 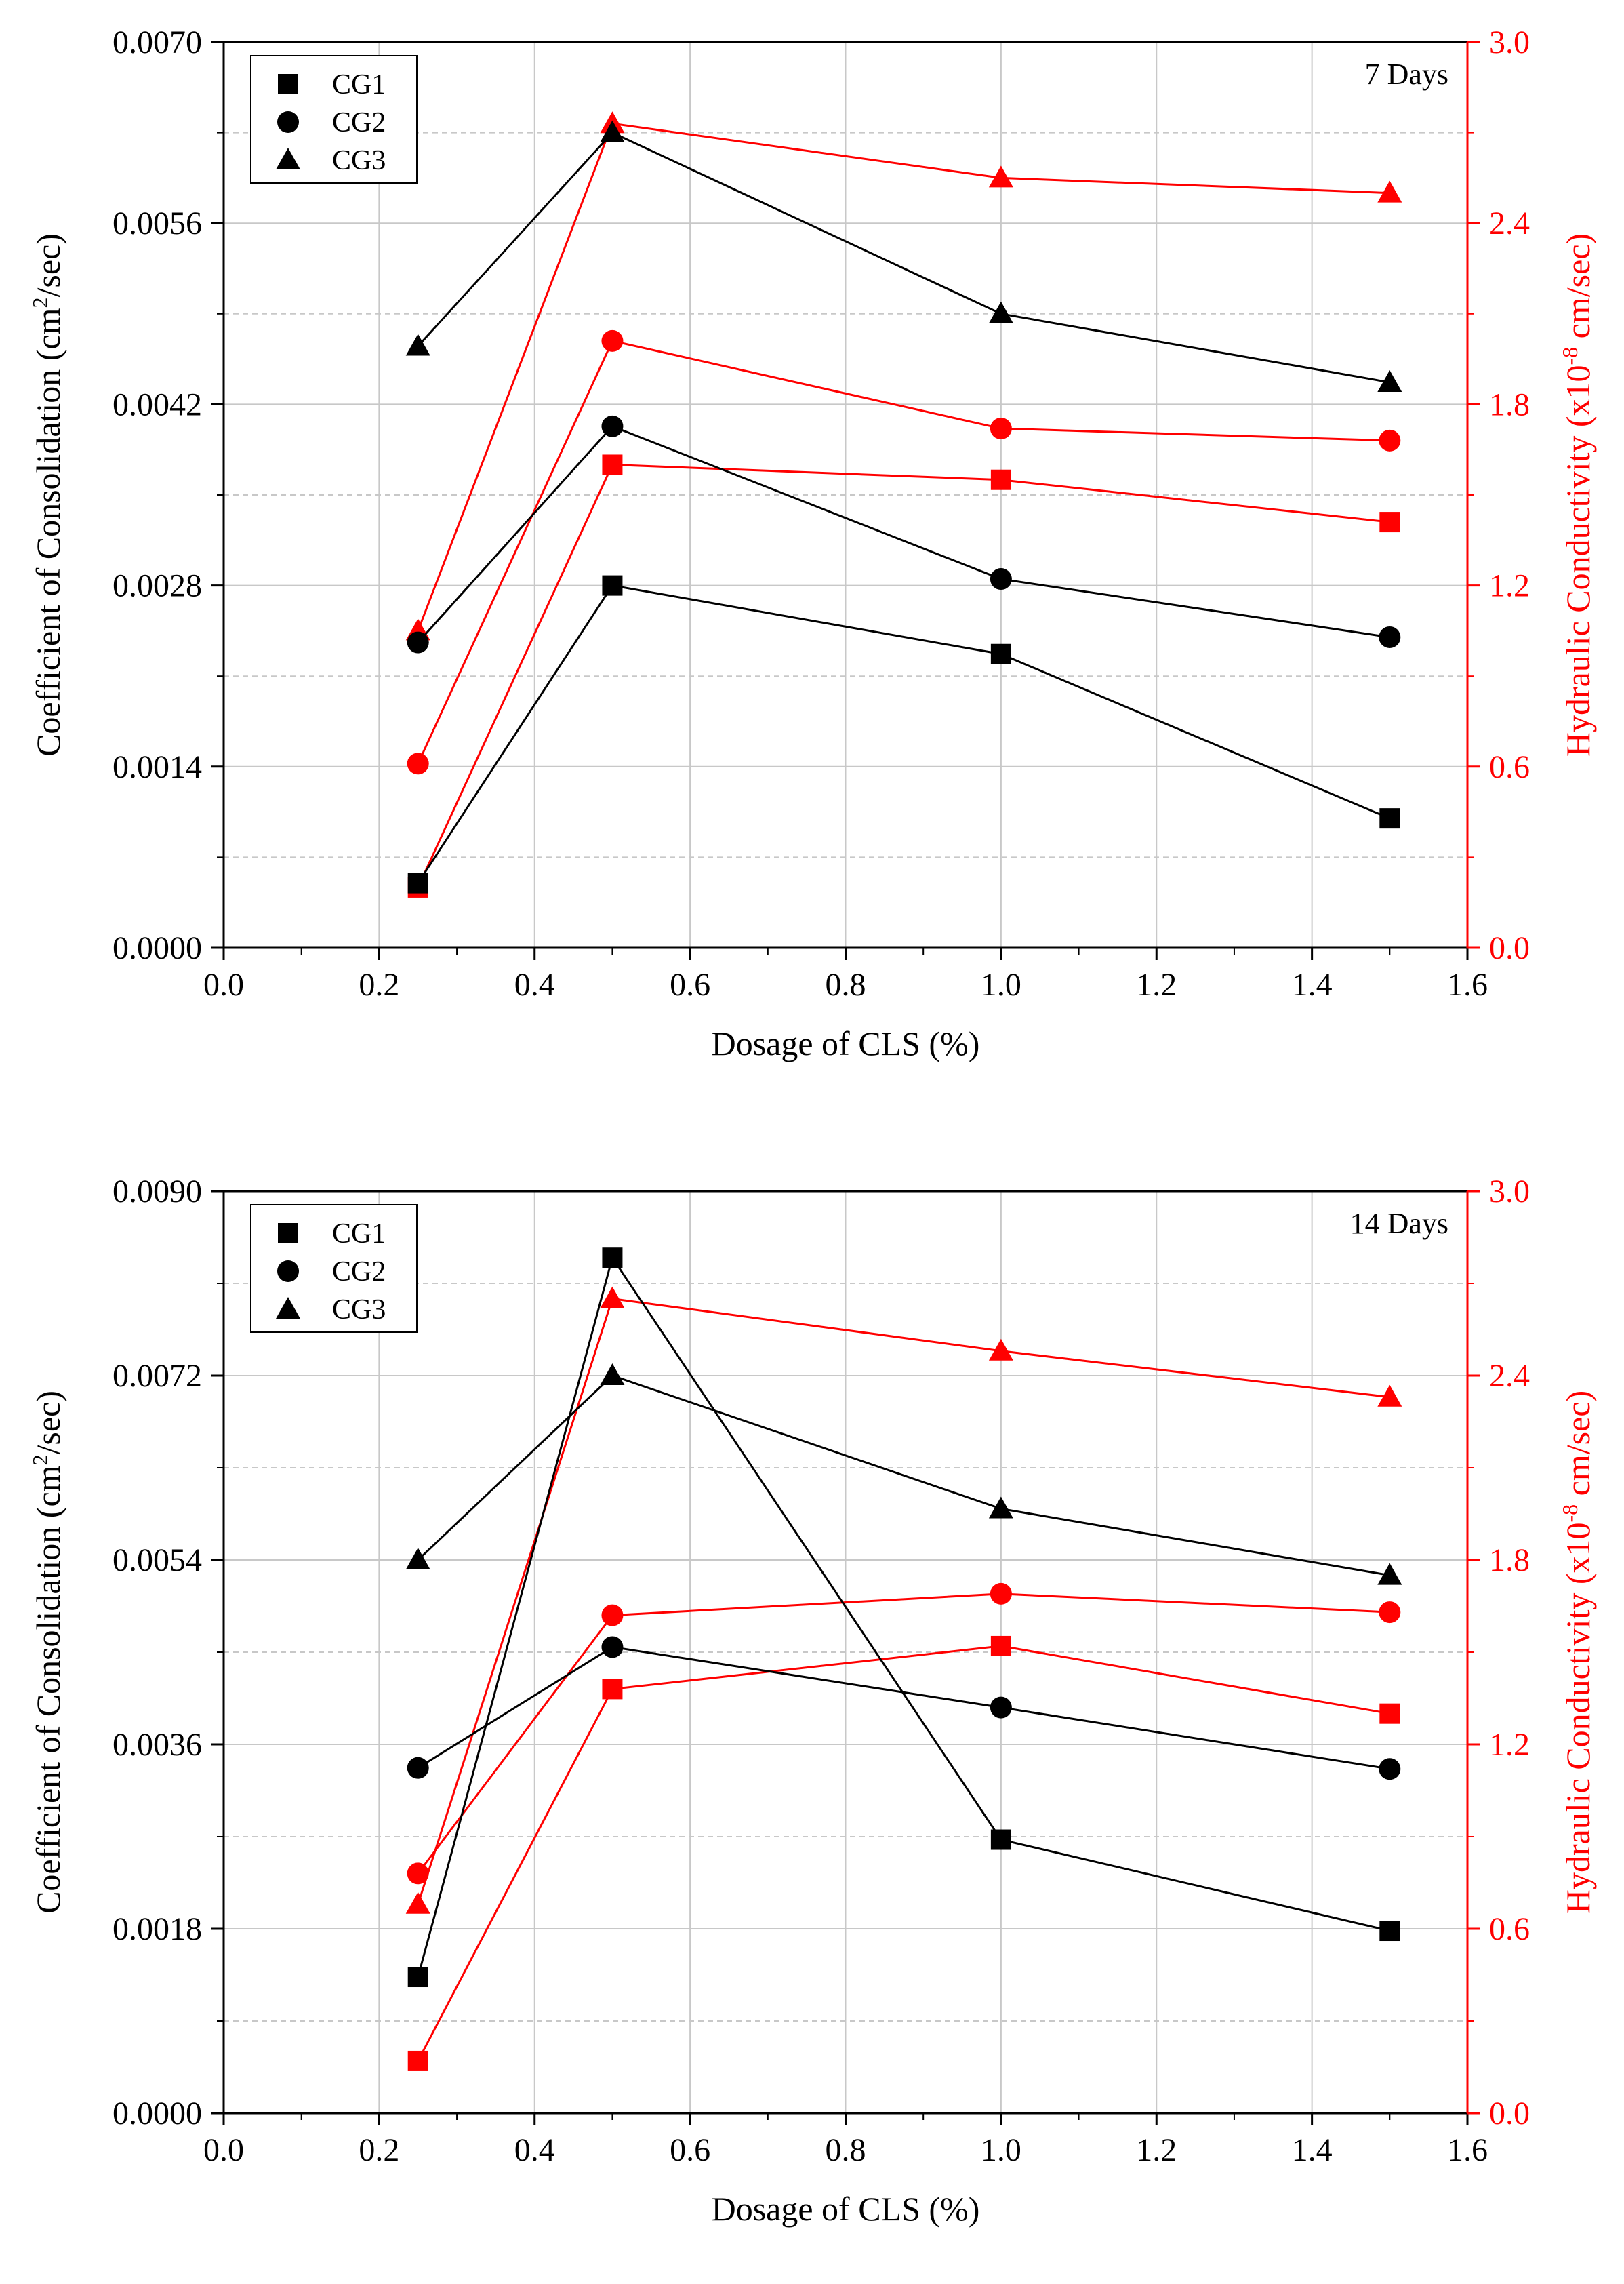 I want to click on y-tick-label: 0.0054, so click(x=157, y=1560).